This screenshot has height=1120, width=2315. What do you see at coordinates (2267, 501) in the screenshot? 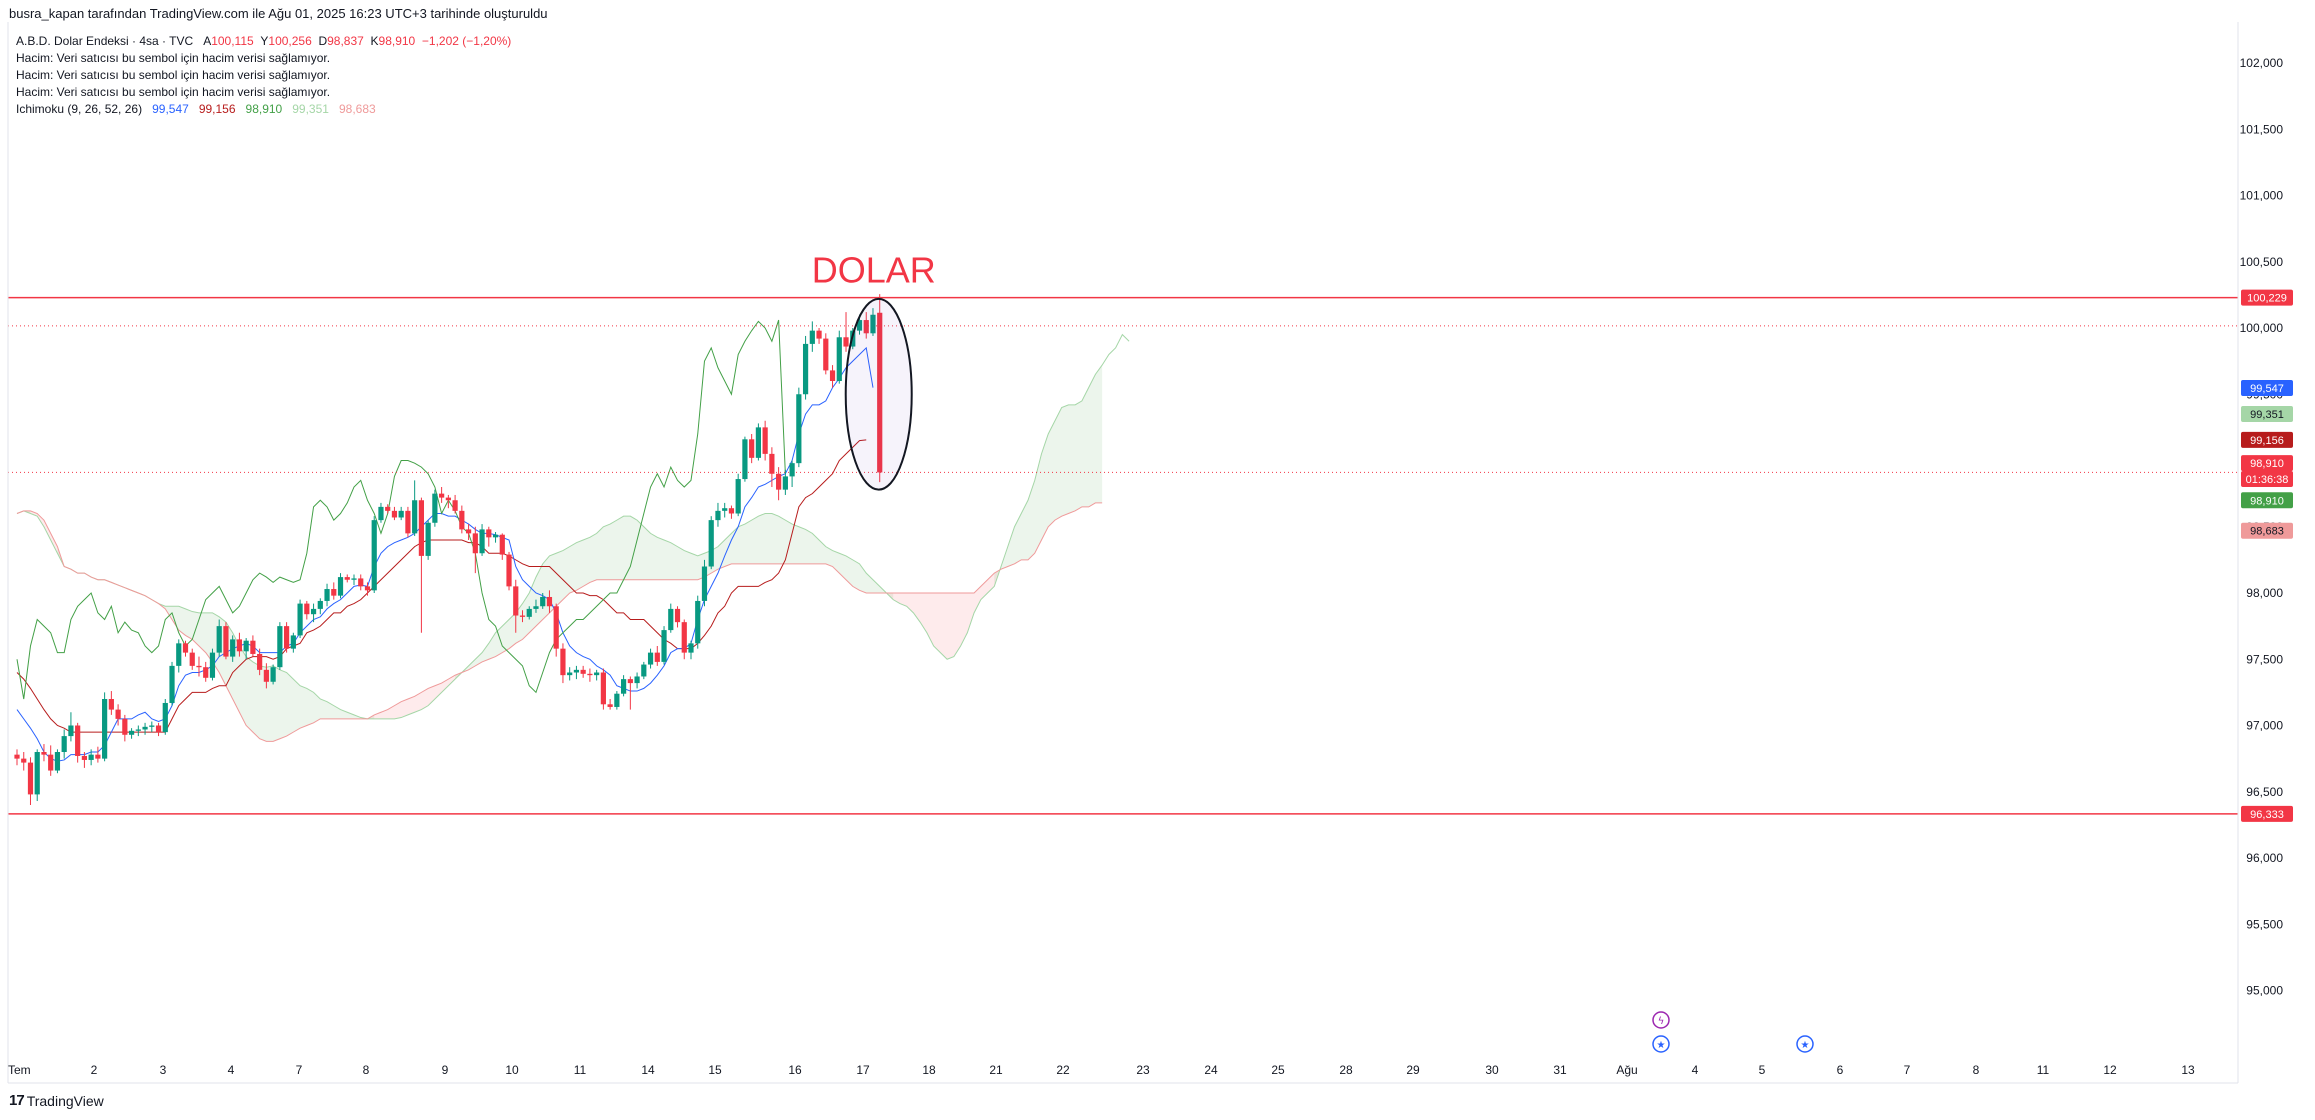
I see `price-label: 98,910` at bounding box center [2267, 501].